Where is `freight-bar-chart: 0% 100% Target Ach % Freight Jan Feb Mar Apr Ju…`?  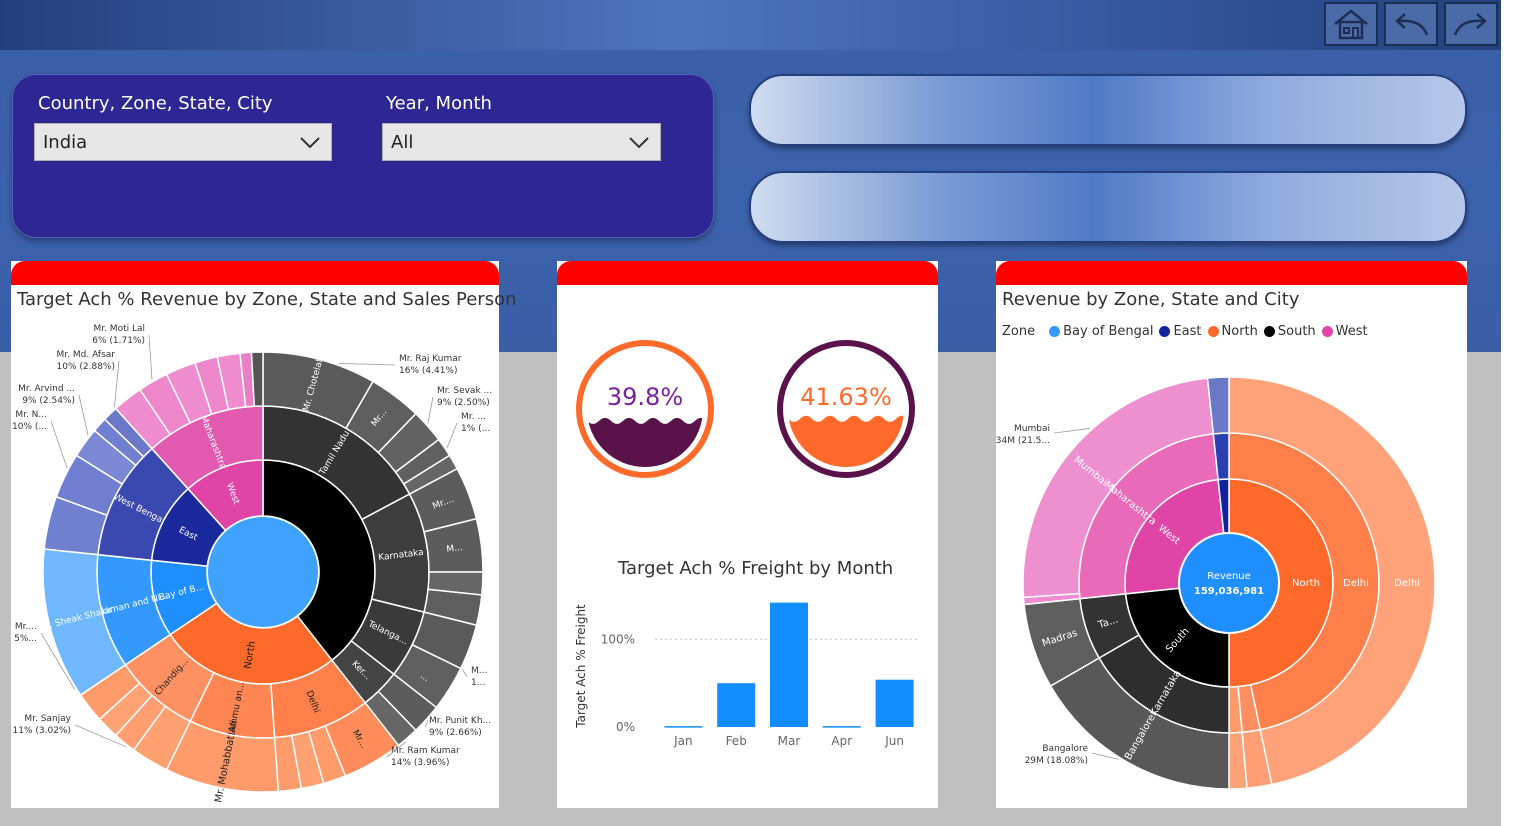 freight-bar-chart: 0% 100% Target Ach % Freight Jan Feb Mar Apr Ju… is located at coordinates (747, 696).